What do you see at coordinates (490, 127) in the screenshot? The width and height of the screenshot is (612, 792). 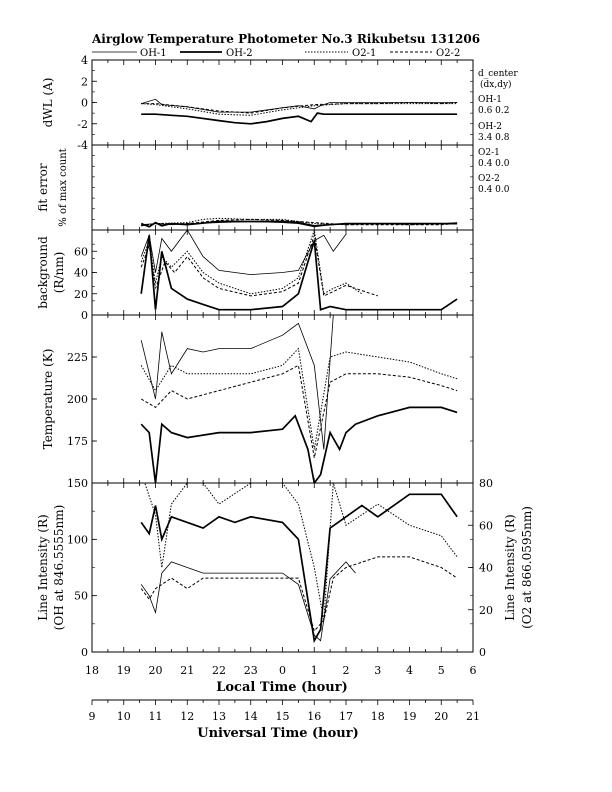 I see `side-info-name-oh-2: OH-2` at bounding box center [490, 127].